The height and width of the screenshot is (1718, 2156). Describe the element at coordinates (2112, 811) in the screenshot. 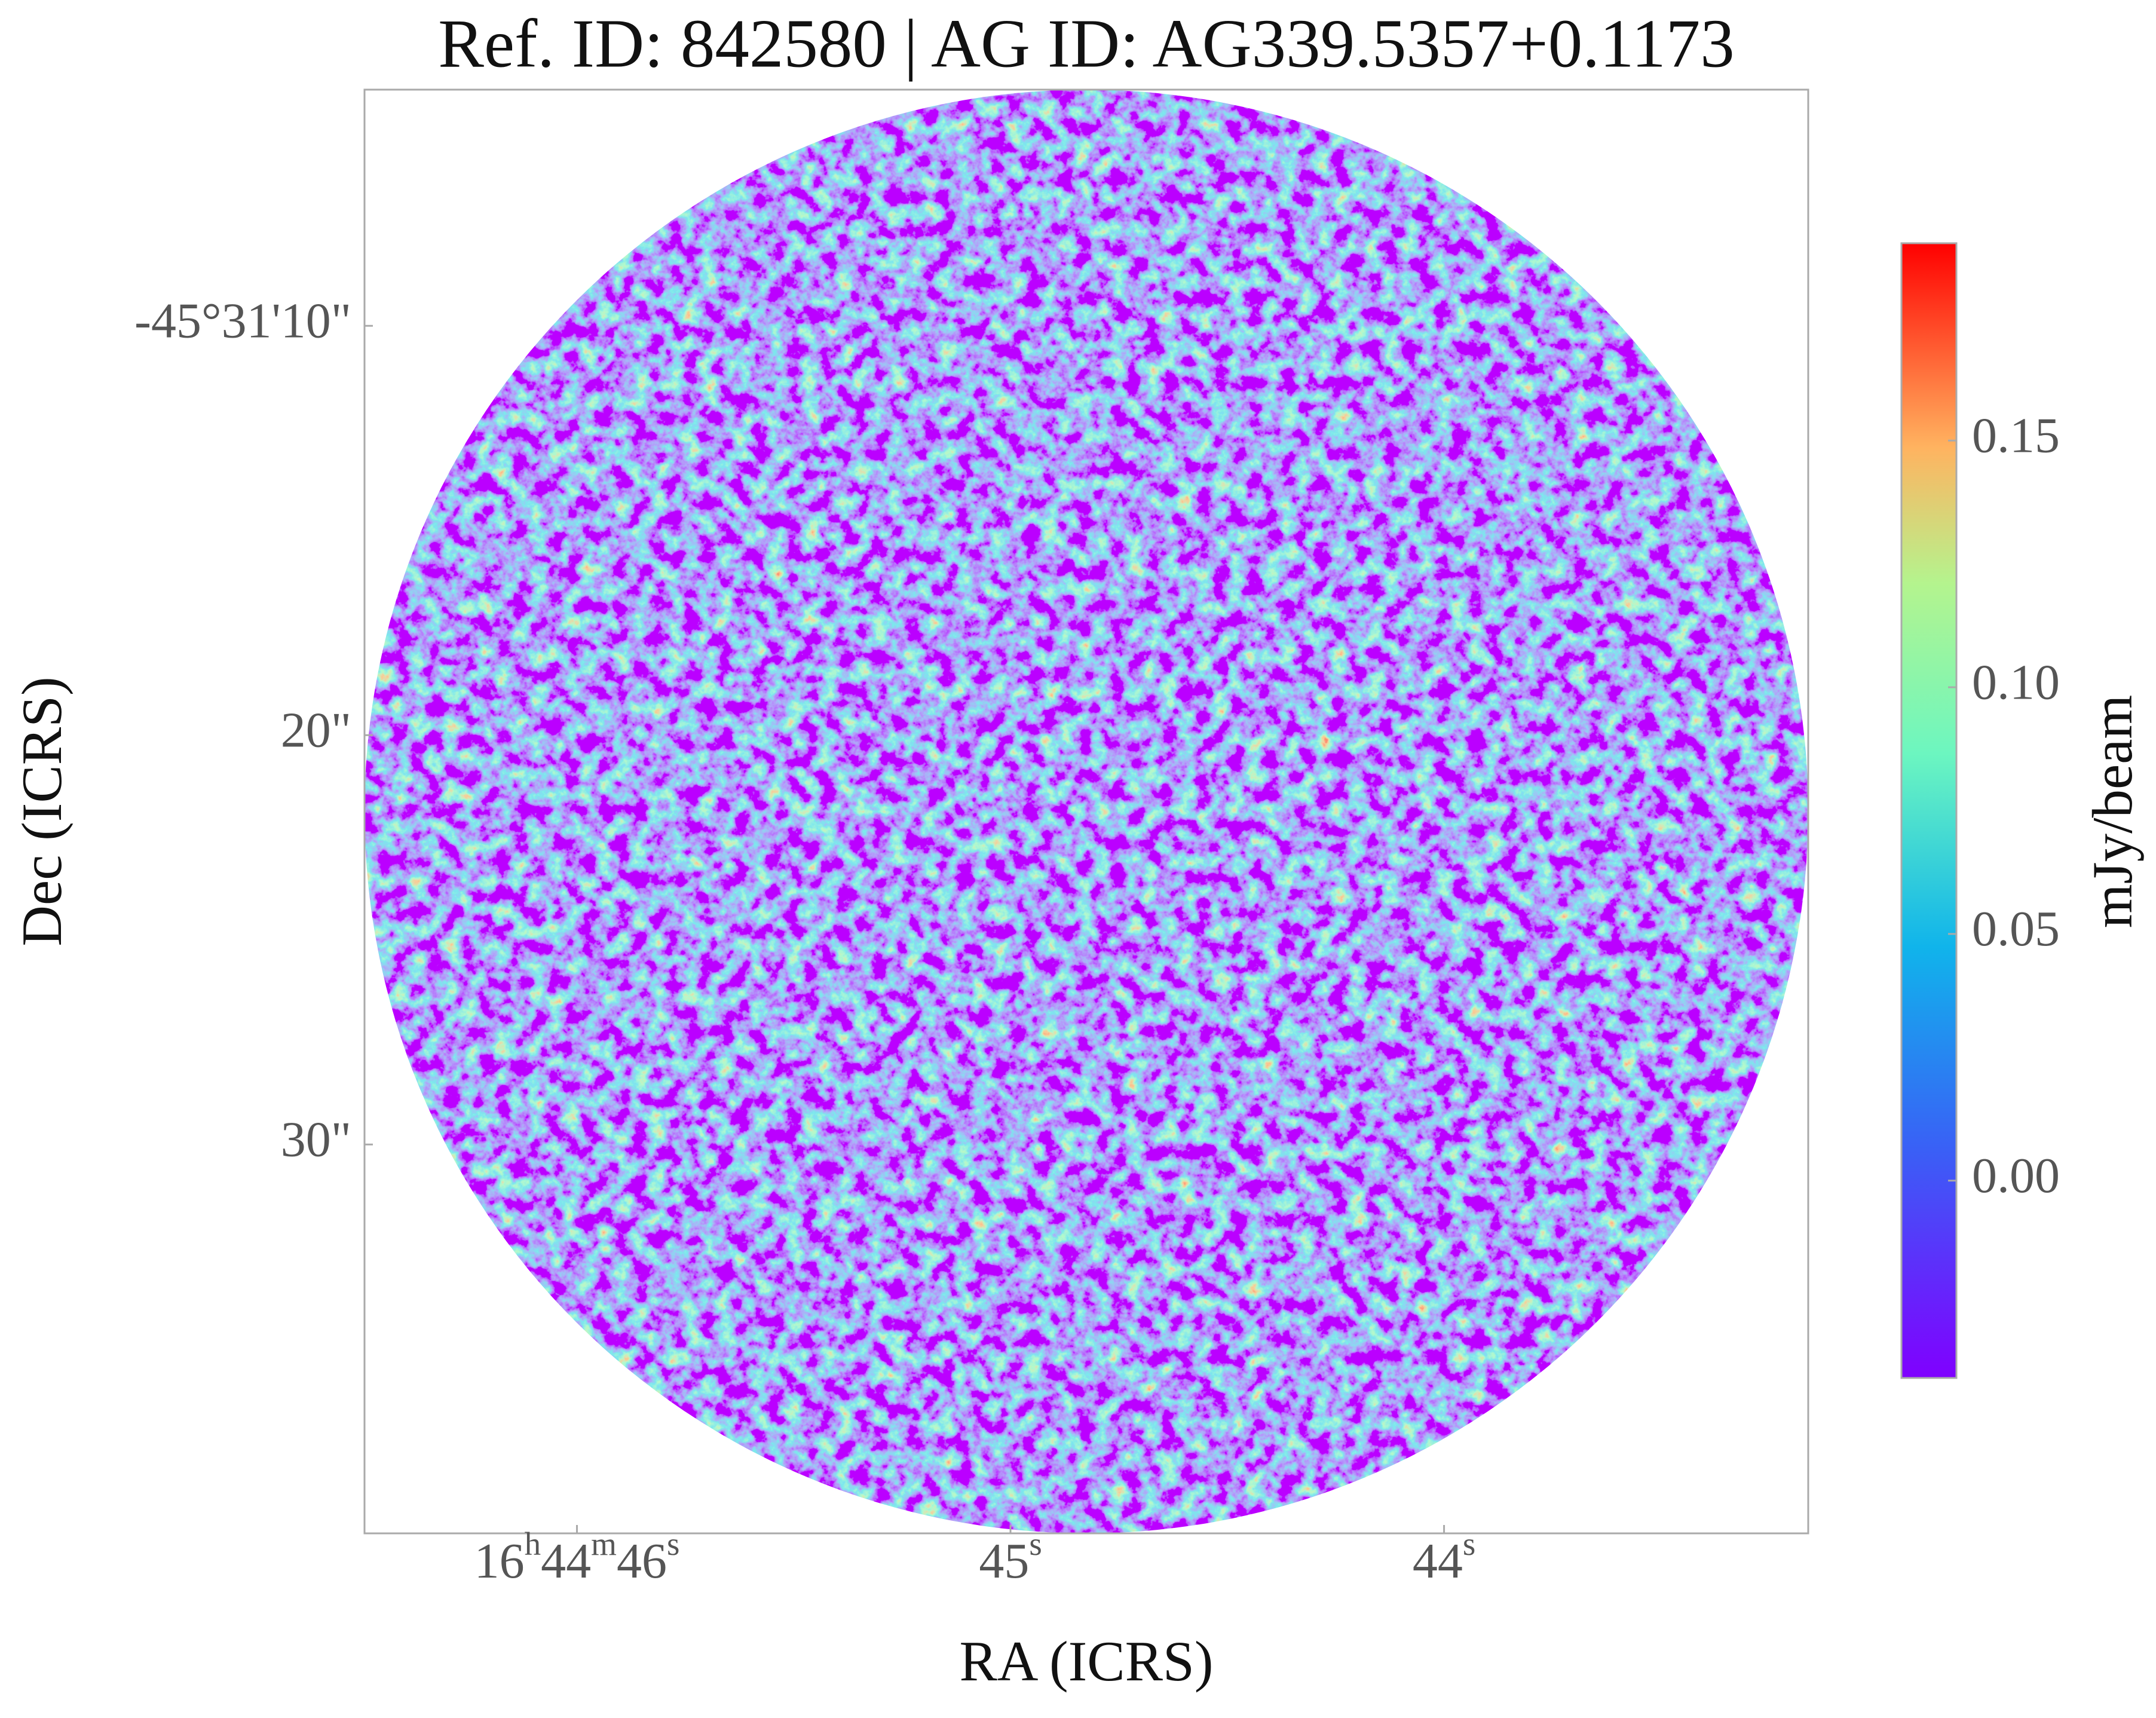

I see `colorbar-label: mJy/beam` at that location.